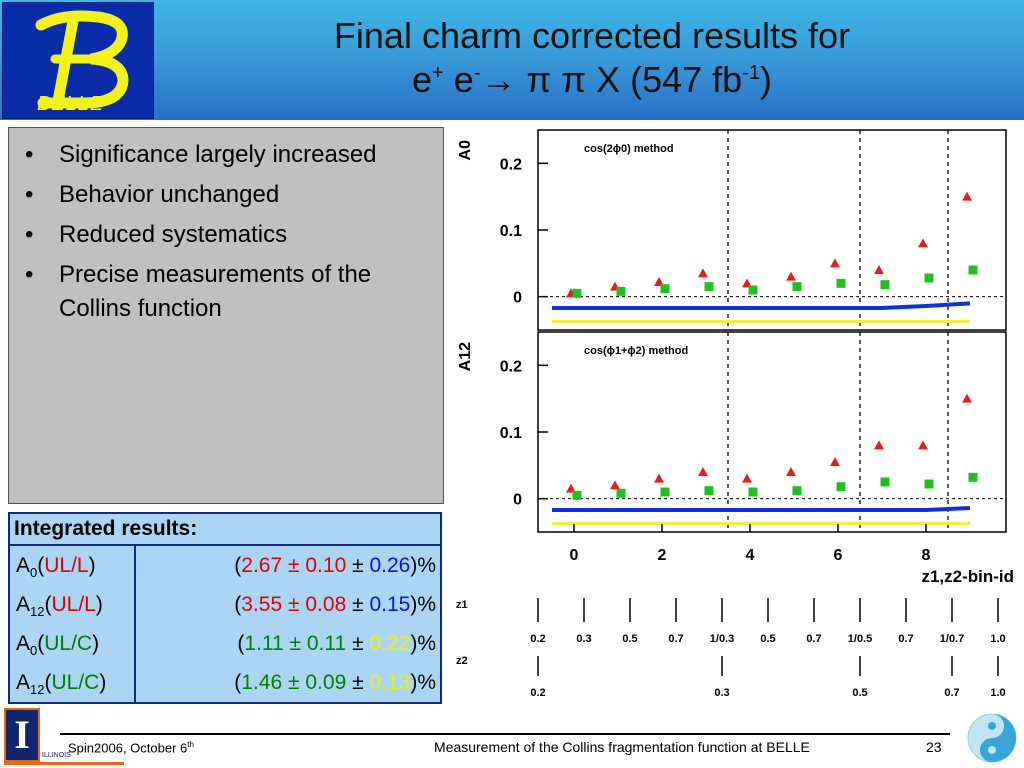 This screenshot has width=1024, height=768. I want to click on table-header: Integrated results:, so click(225, 530).